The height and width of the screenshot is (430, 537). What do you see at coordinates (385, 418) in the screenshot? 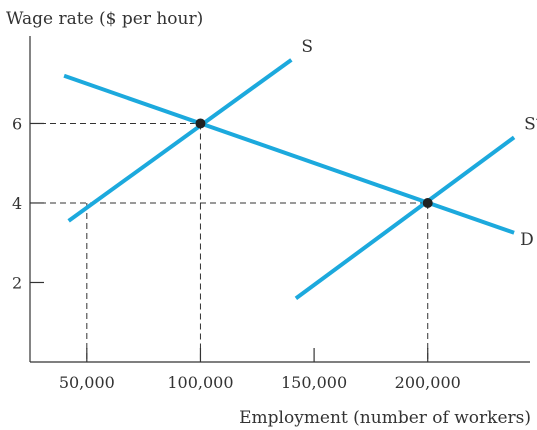
I see `x-axis-label: Employment (number of workers)` at bounding box center [385, 418].